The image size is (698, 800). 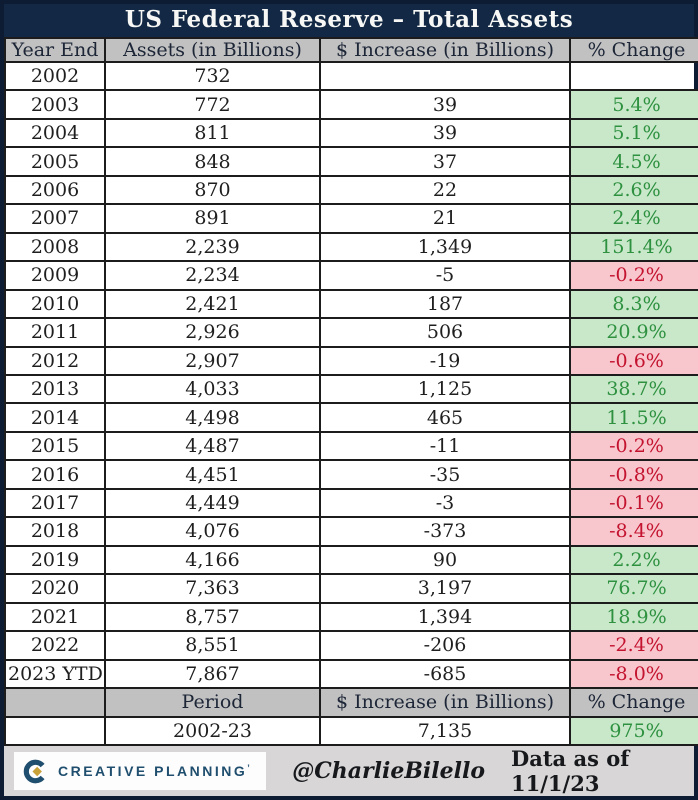 I want to click on year-cell: 2002, so click(x=55, y=76).